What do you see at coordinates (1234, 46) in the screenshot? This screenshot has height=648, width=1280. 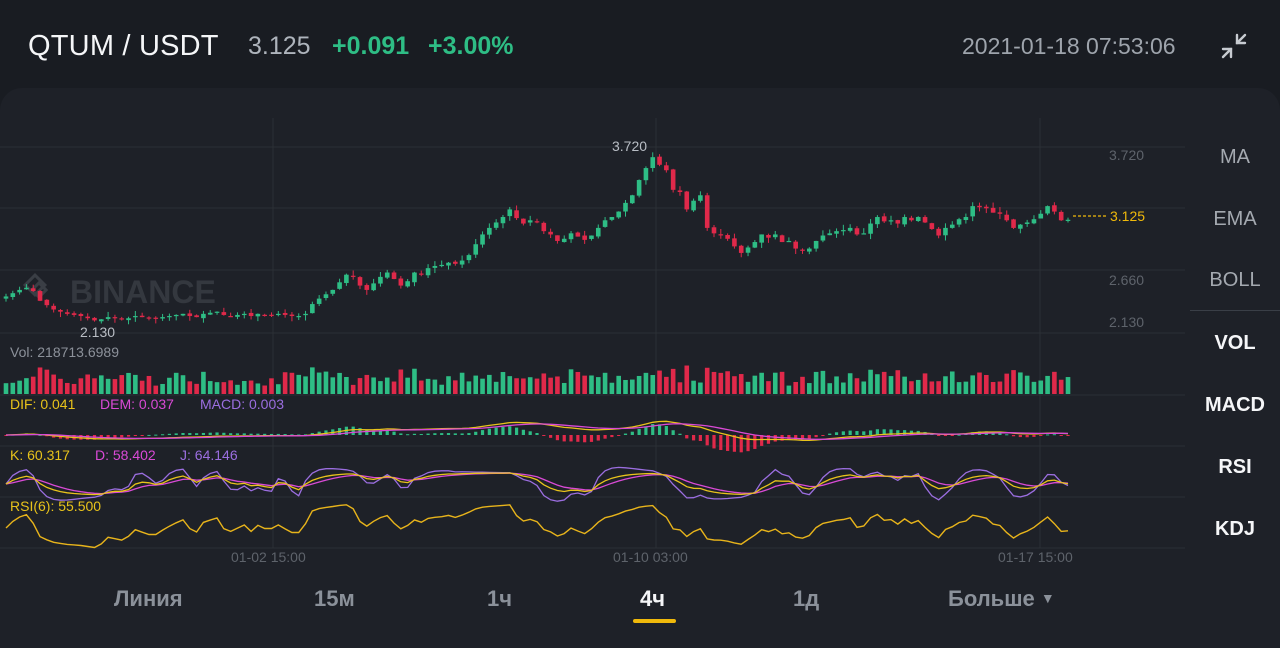 I see `collapse-arrows-icon` at bounding box center [1234, 46].